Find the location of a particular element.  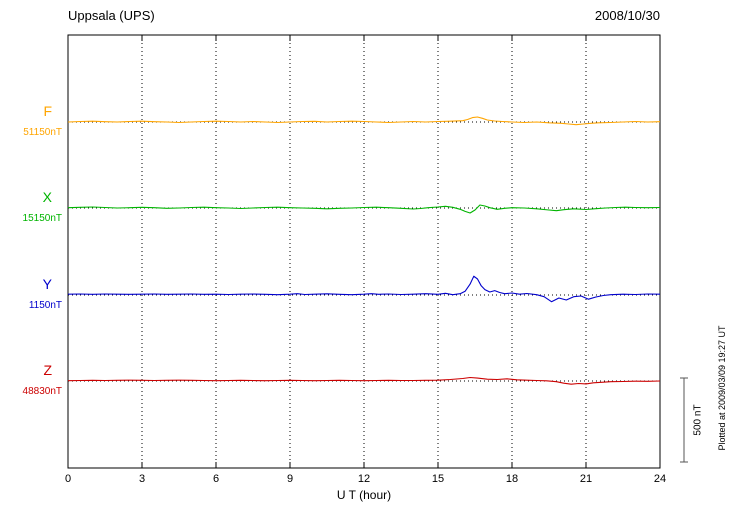

plotted-at-note: Plotted at 2009/03/09 19:27 UT is located at coordinates (722, 388).